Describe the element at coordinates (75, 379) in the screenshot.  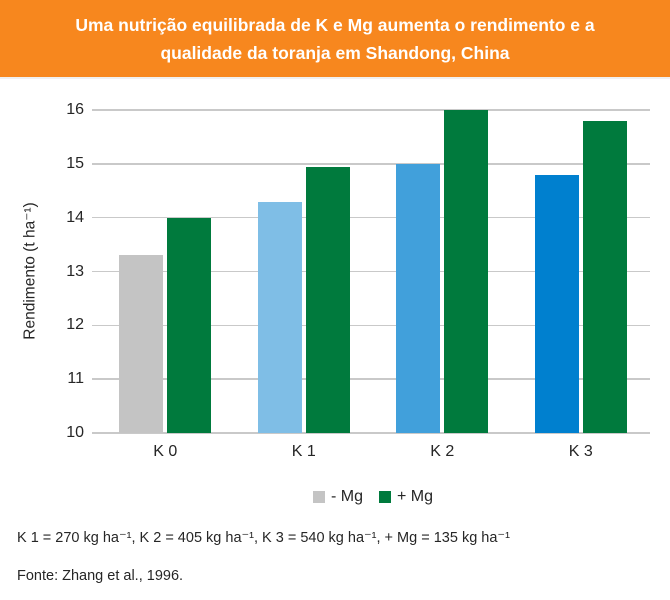
I see `y-tick-label-11: 11` at that location.